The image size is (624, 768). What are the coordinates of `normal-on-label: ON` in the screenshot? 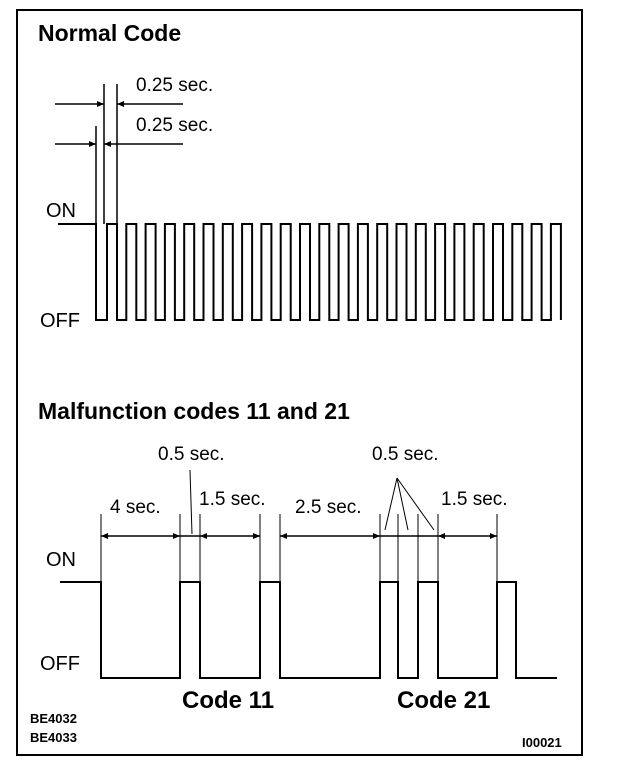 It's located at (61, 211).